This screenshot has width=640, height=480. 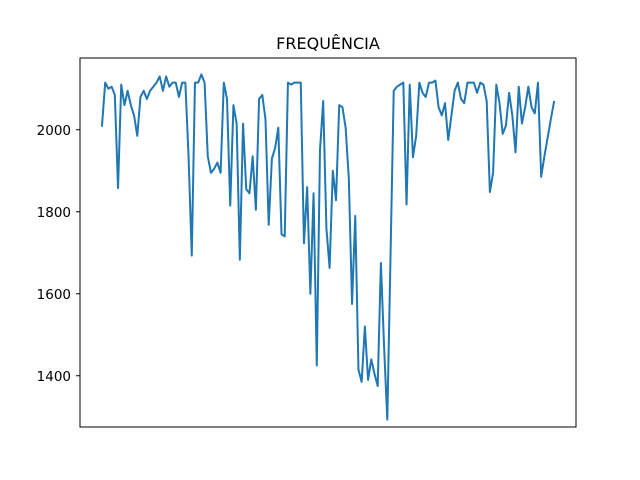 What do you see at coordinates (58, 254) in the screenshot?
I see `y-axis: 1400 1600 1800 2000` at bounding box center [58, 254].